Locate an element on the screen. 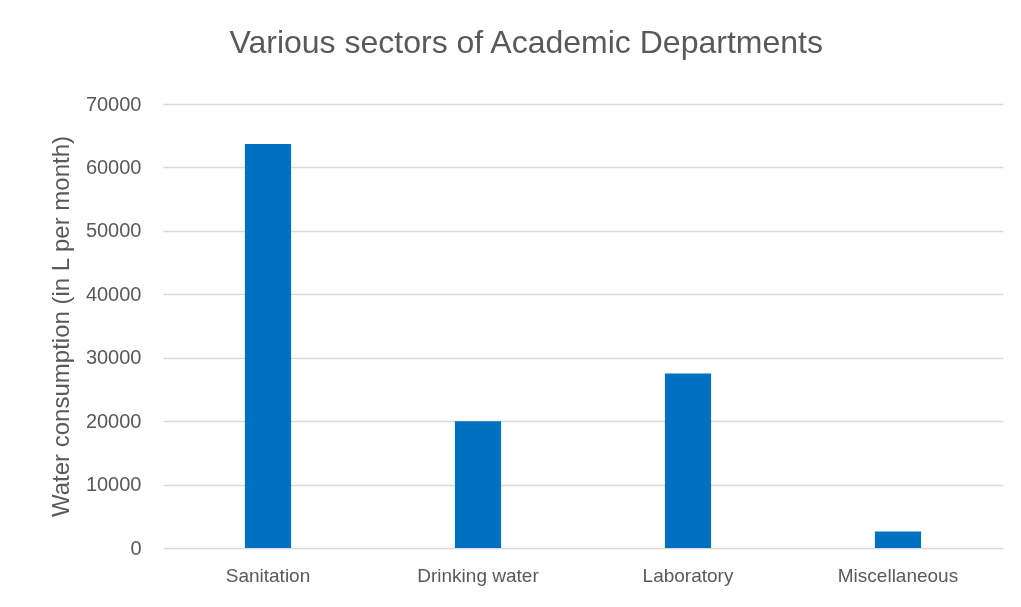  y-tick-label: 50000 is located at coordinates (113, 230).